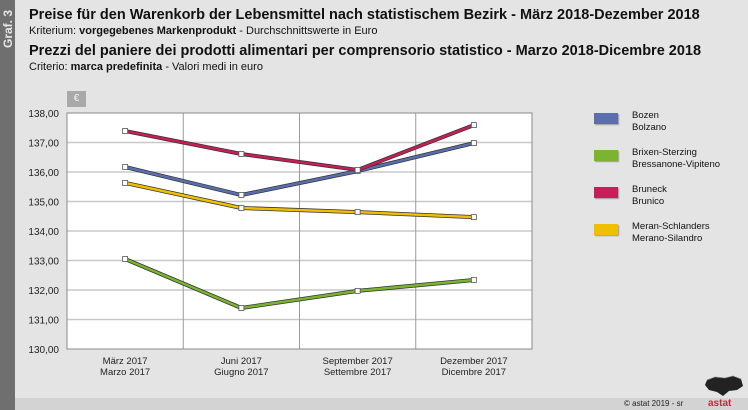 This screenshot has height=410, width=748. What do you see at coordinates (676, 158) in the screenshot?
I see `legend-label: Brixen-Sterzing Bressanone-Vipiteno` at bounding box center [676, 158].